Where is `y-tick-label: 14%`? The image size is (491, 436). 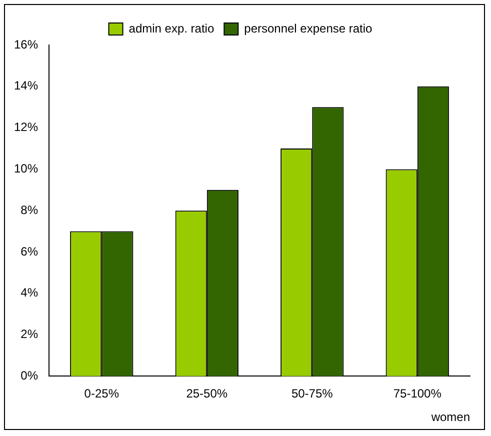
y-tick-label: 14% is located at coordinates (26, 85).